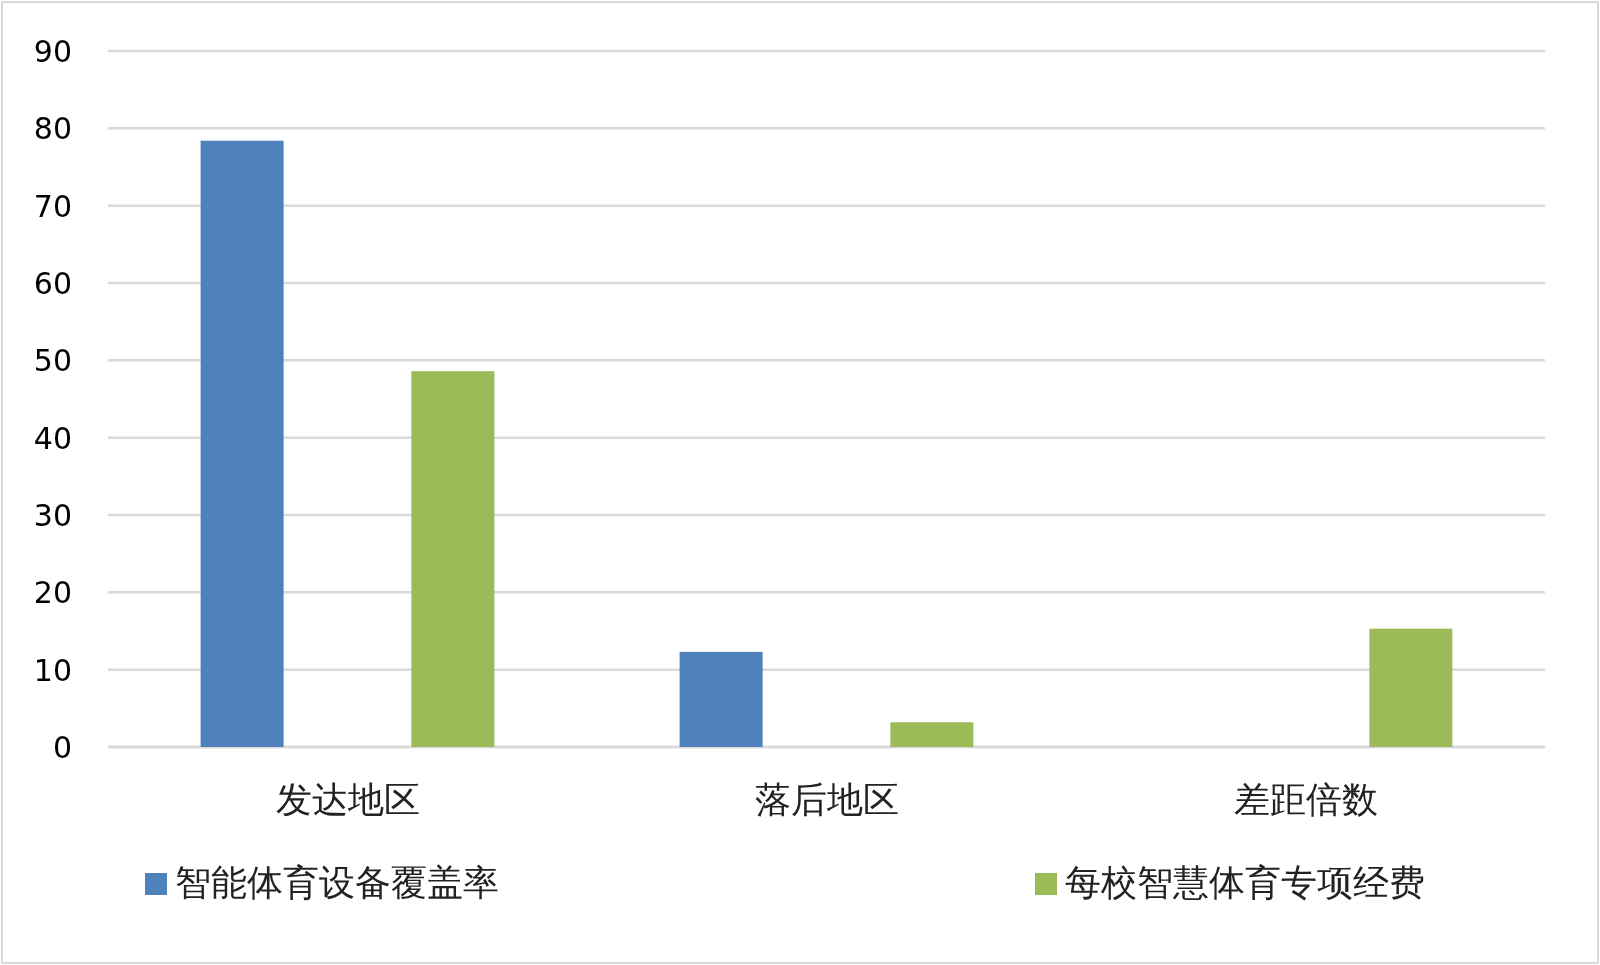 The width and height of the screenshot is (1600, 965). What do you see at coordinates (52, 283) in the screenshot?
I see `y-tick-label: 60` at bounding box center [52, 283].